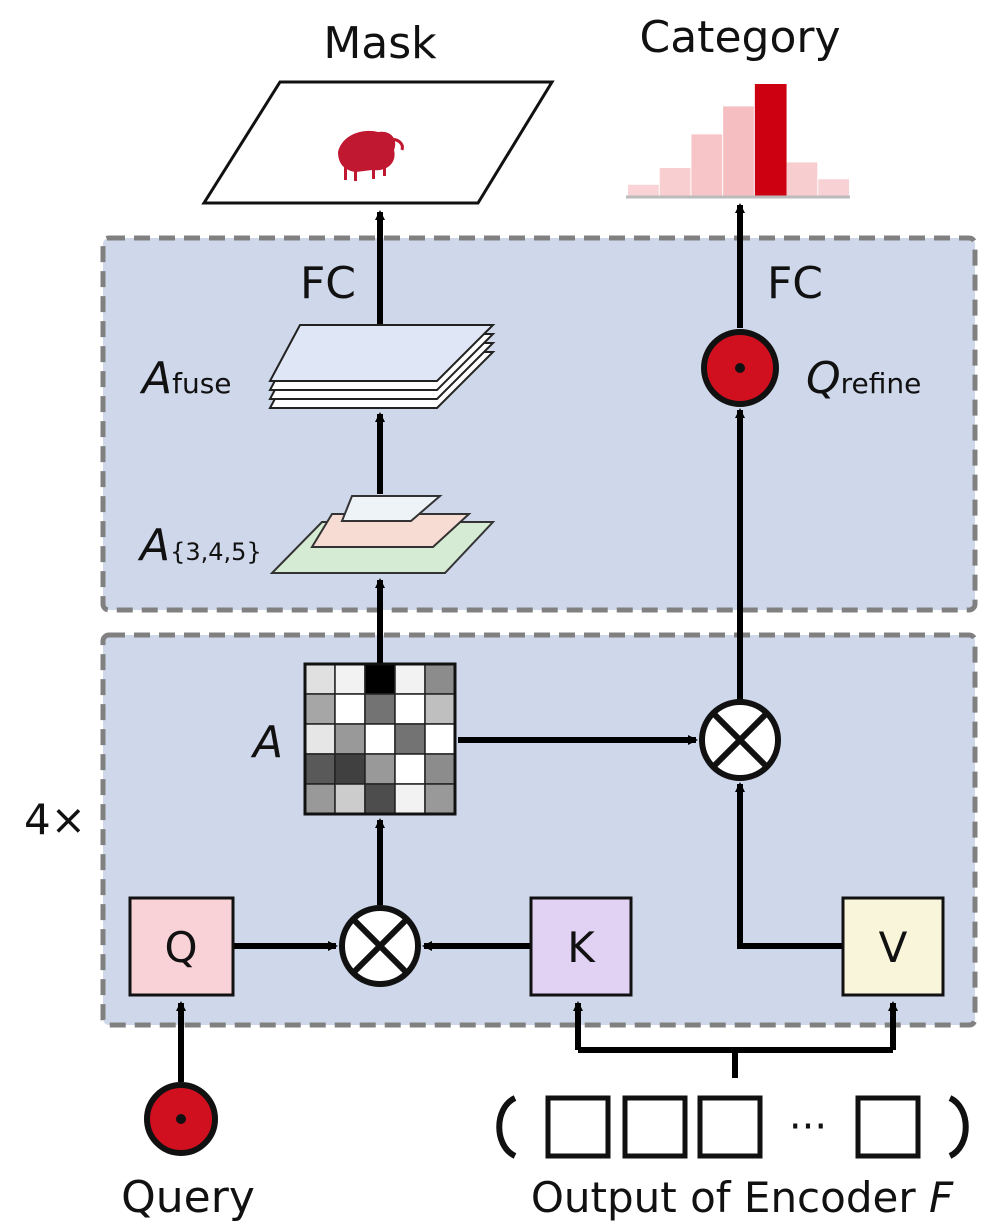 The height and width of the screenshot is (1232, 1000). Describe the element at coordinates (789, 865) in the screenshot. I see `arrow-v-to-multiply-right` at that location.